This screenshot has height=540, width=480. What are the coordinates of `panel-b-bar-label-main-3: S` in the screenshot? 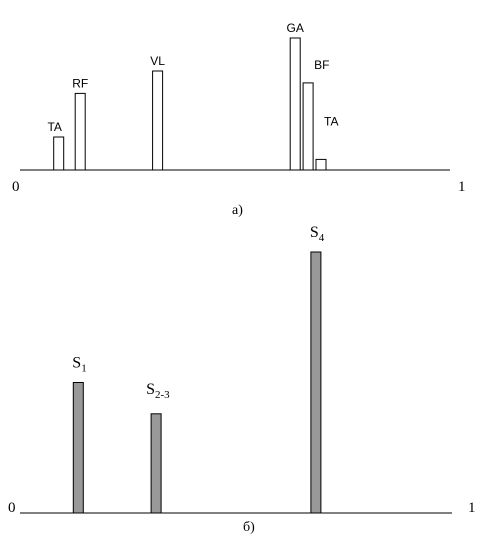 It's located at (314, 232).